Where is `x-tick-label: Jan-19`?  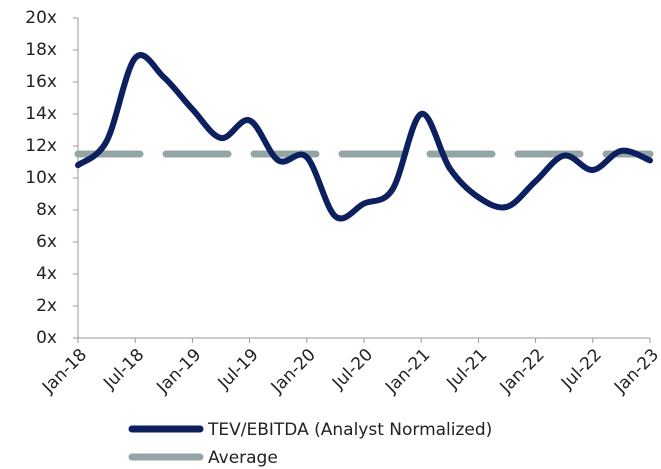
x-tick-label: Jan-19 is located at coordinates (178, 371).